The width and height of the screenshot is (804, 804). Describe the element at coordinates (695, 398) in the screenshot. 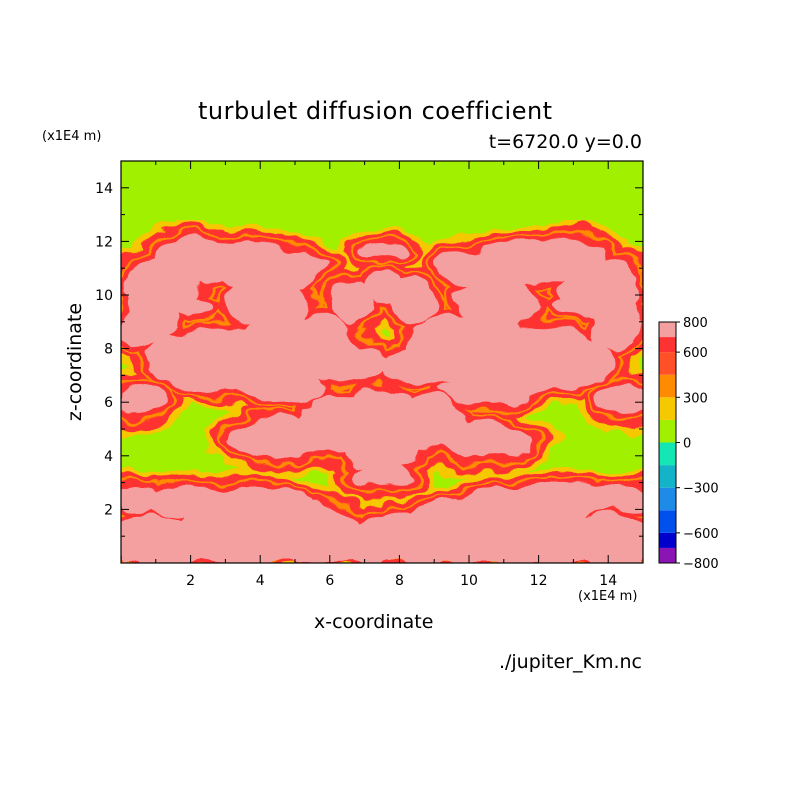

I see `colorbar-label: 300` at that location.